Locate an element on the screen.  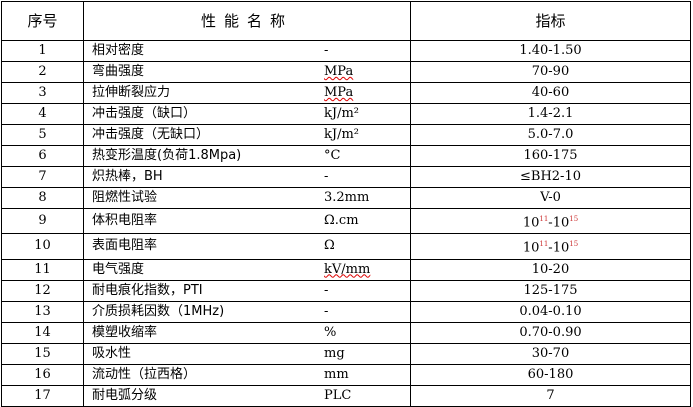
row-number: 16 is located at coordinates (42, 374).